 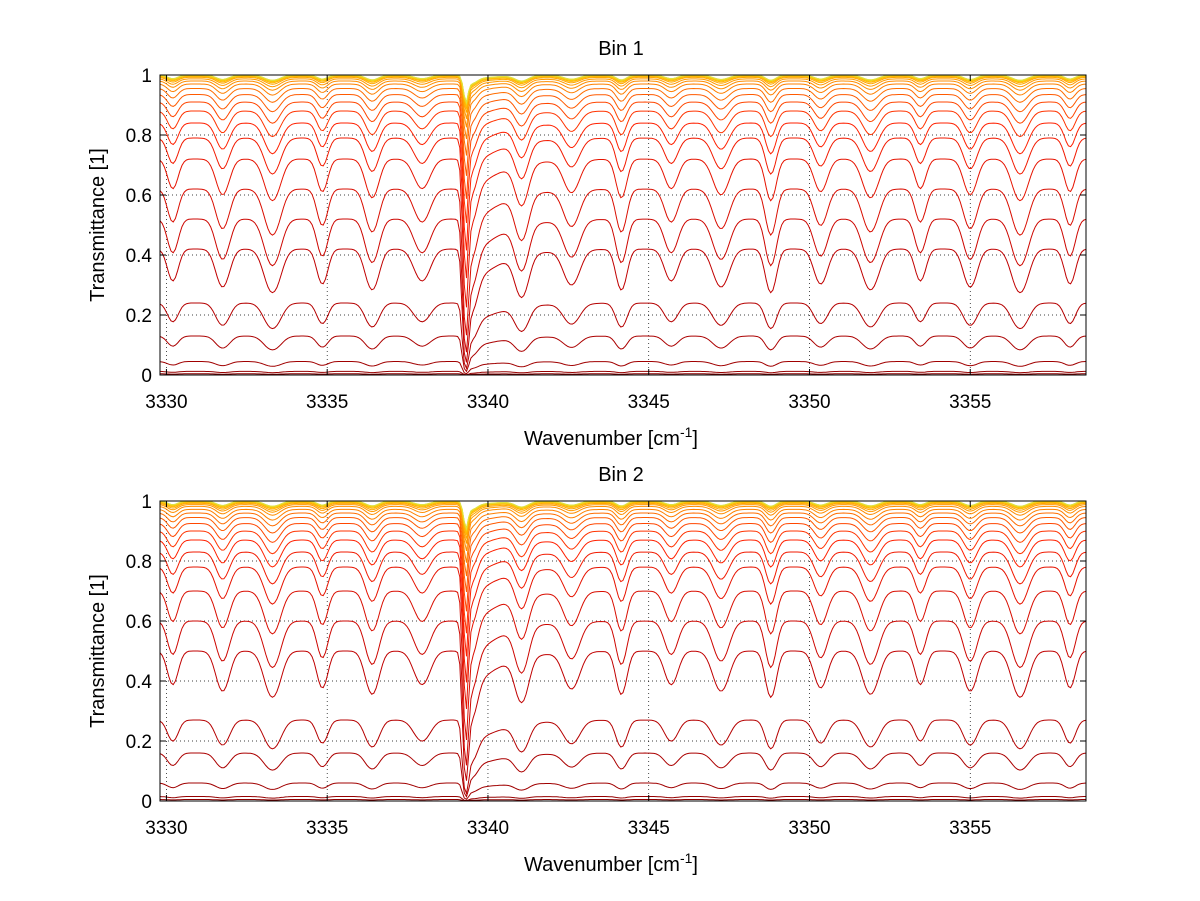 What do you see at coordinates (621, 49) in the screenshot?
I see `plot-title: Bin 1` at bounding box center [621, 49].